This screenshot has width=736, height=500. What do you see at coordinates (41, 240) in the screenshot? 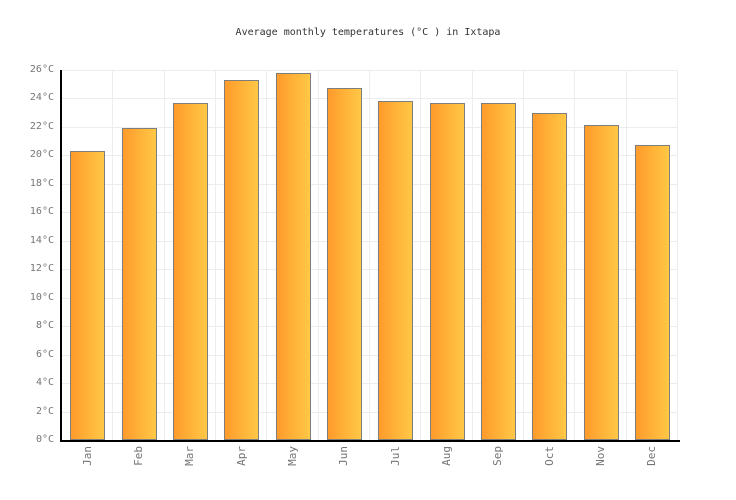
I see `y-tick-label-14: 14°C` at bounding box center [41, 240].